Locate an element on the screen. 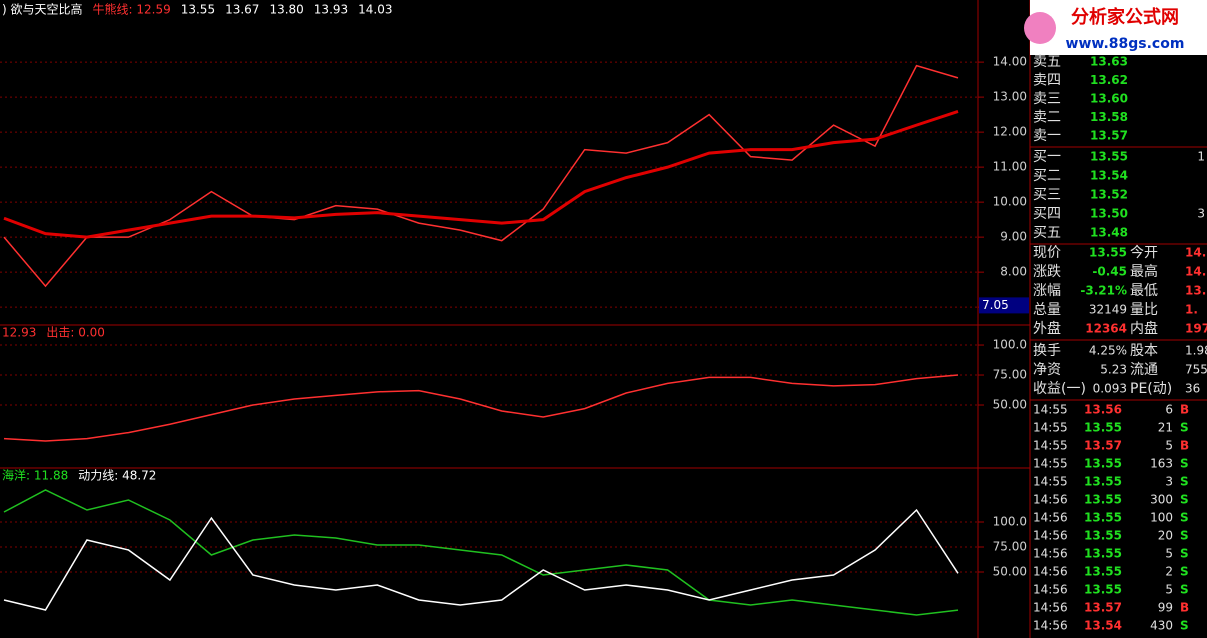 The width and height of the screenshot is (1207, 638). logo-icon is located at coordinates (1040, 28).